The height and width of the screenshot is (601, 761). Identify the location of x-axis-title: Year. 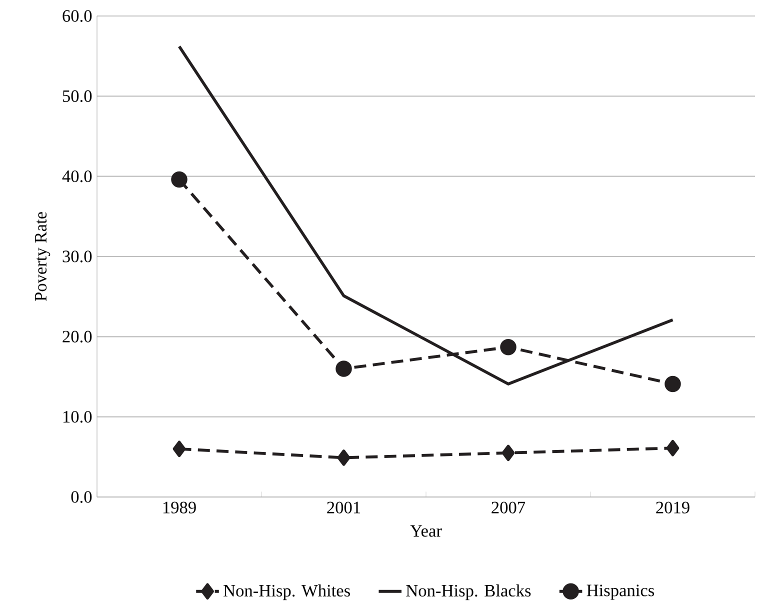
(426, 531).